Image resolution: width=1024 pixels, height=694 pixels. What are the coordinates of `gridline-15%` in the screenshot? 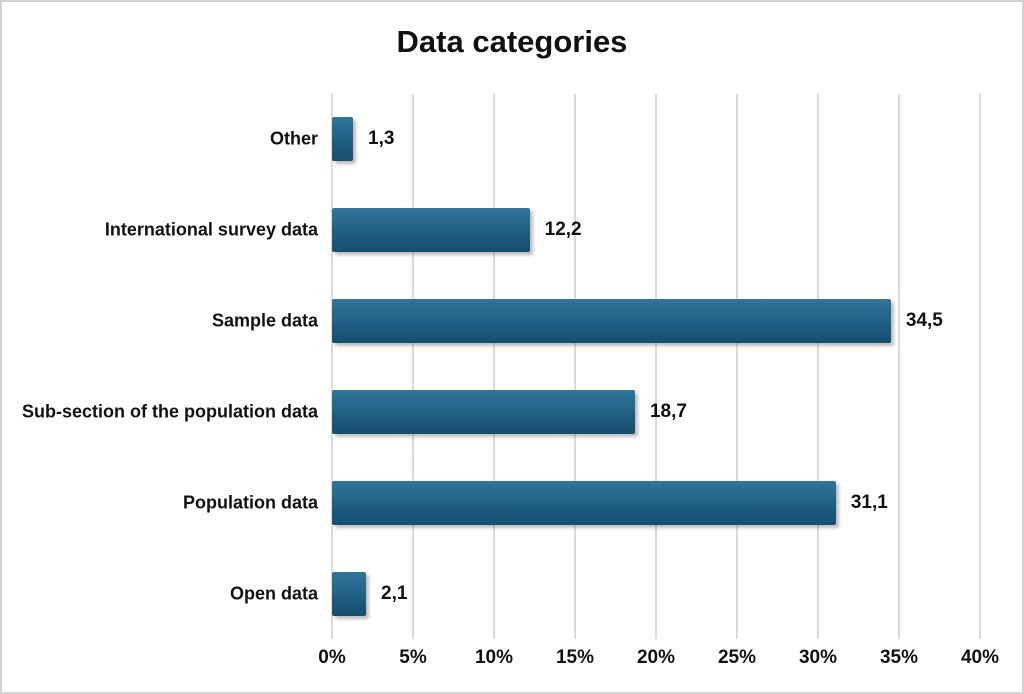 It's located at (575, 366).